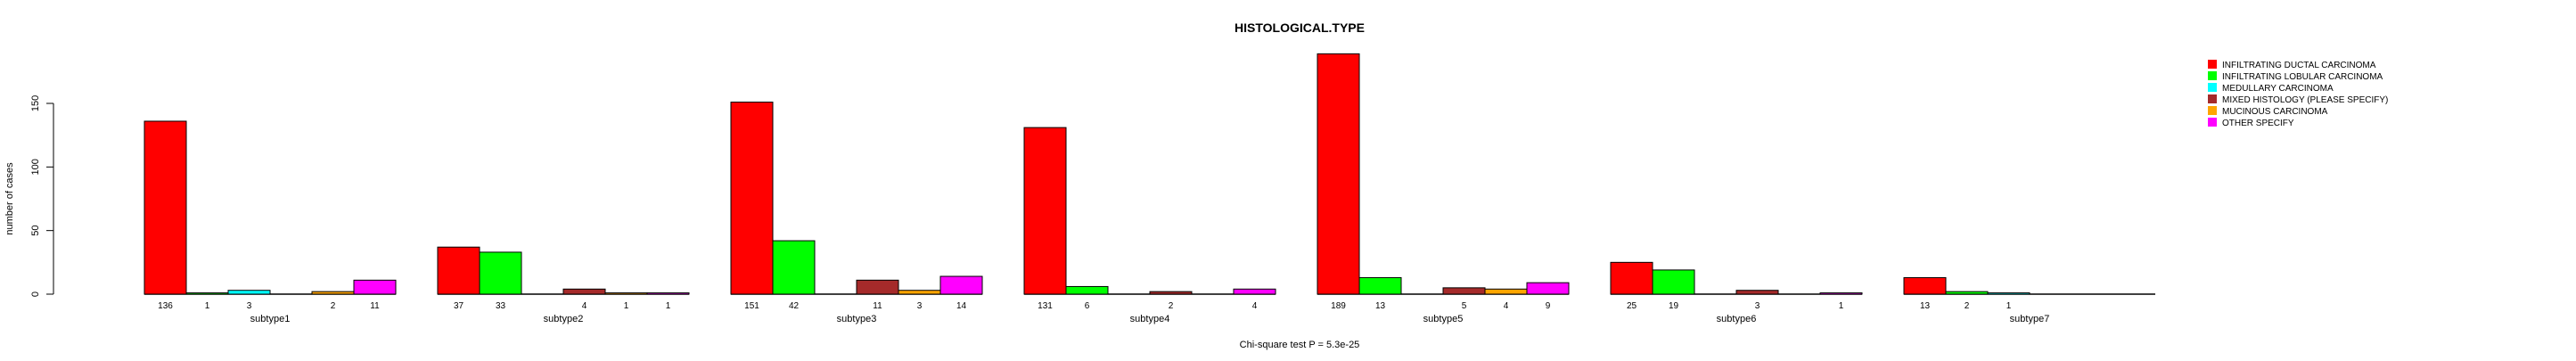  What do you see at coordinates (1300, 345) in the screenshot?
I see `chi-square-label: Chi-square test P = 5.3e-25` at bounding box center [1300, 345].